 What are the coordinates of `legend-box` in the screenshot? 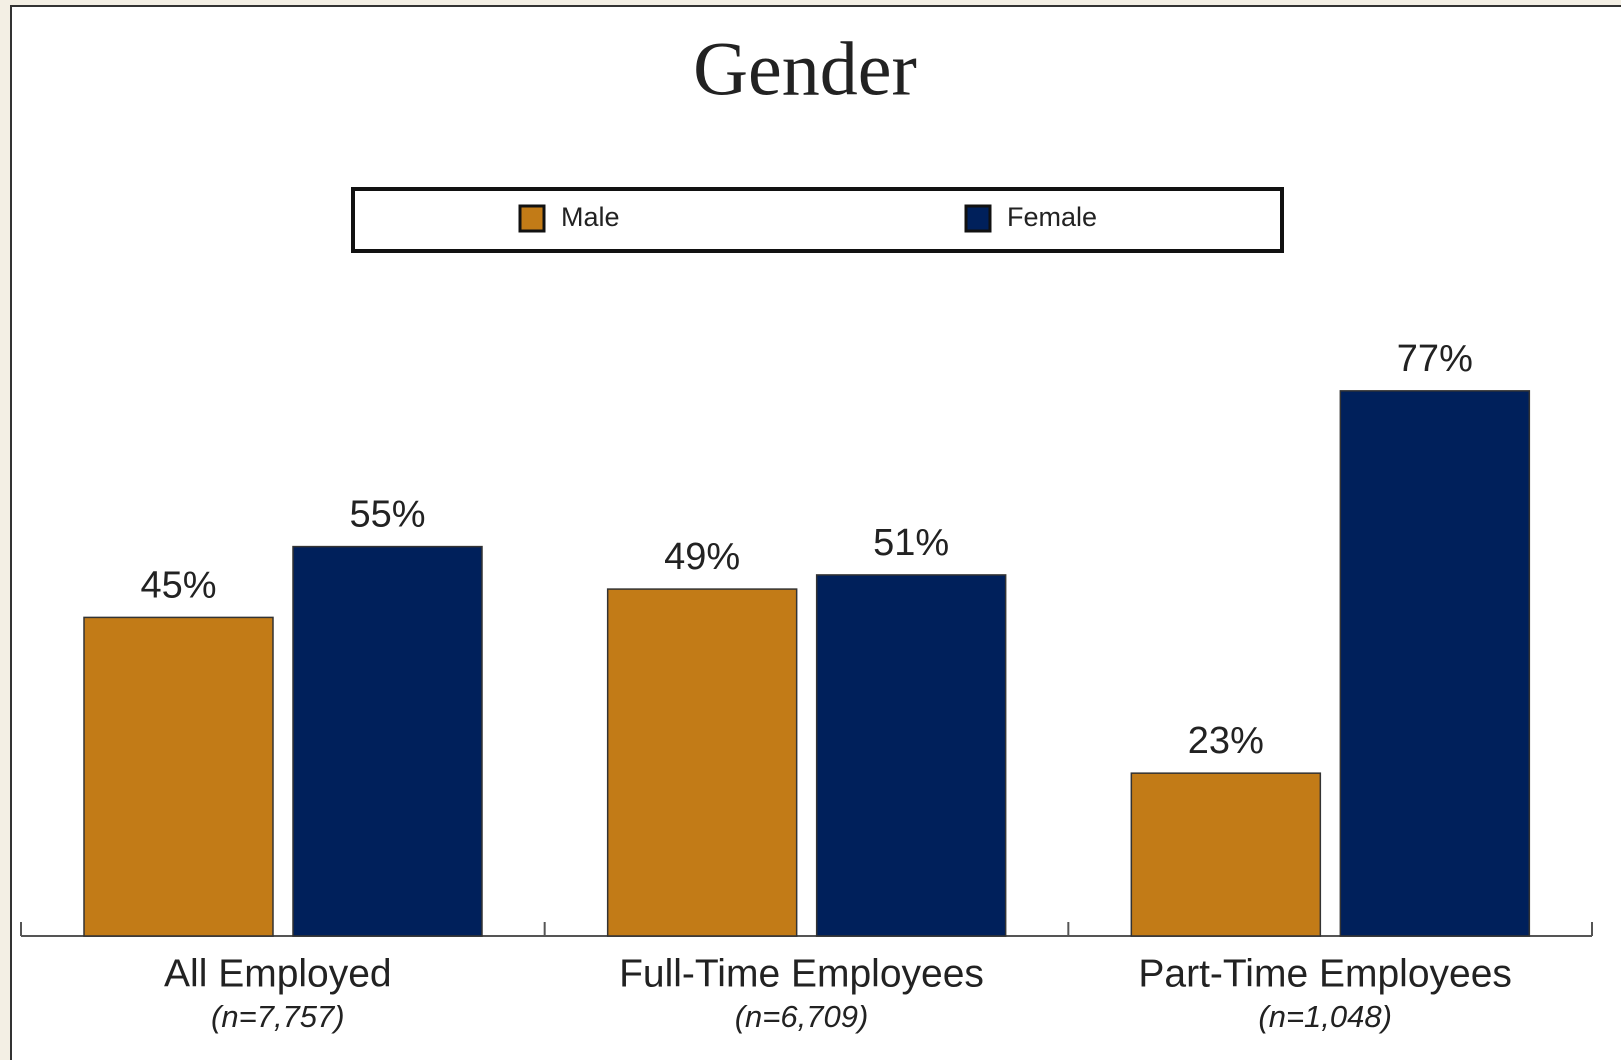 It's located at (817, 220).